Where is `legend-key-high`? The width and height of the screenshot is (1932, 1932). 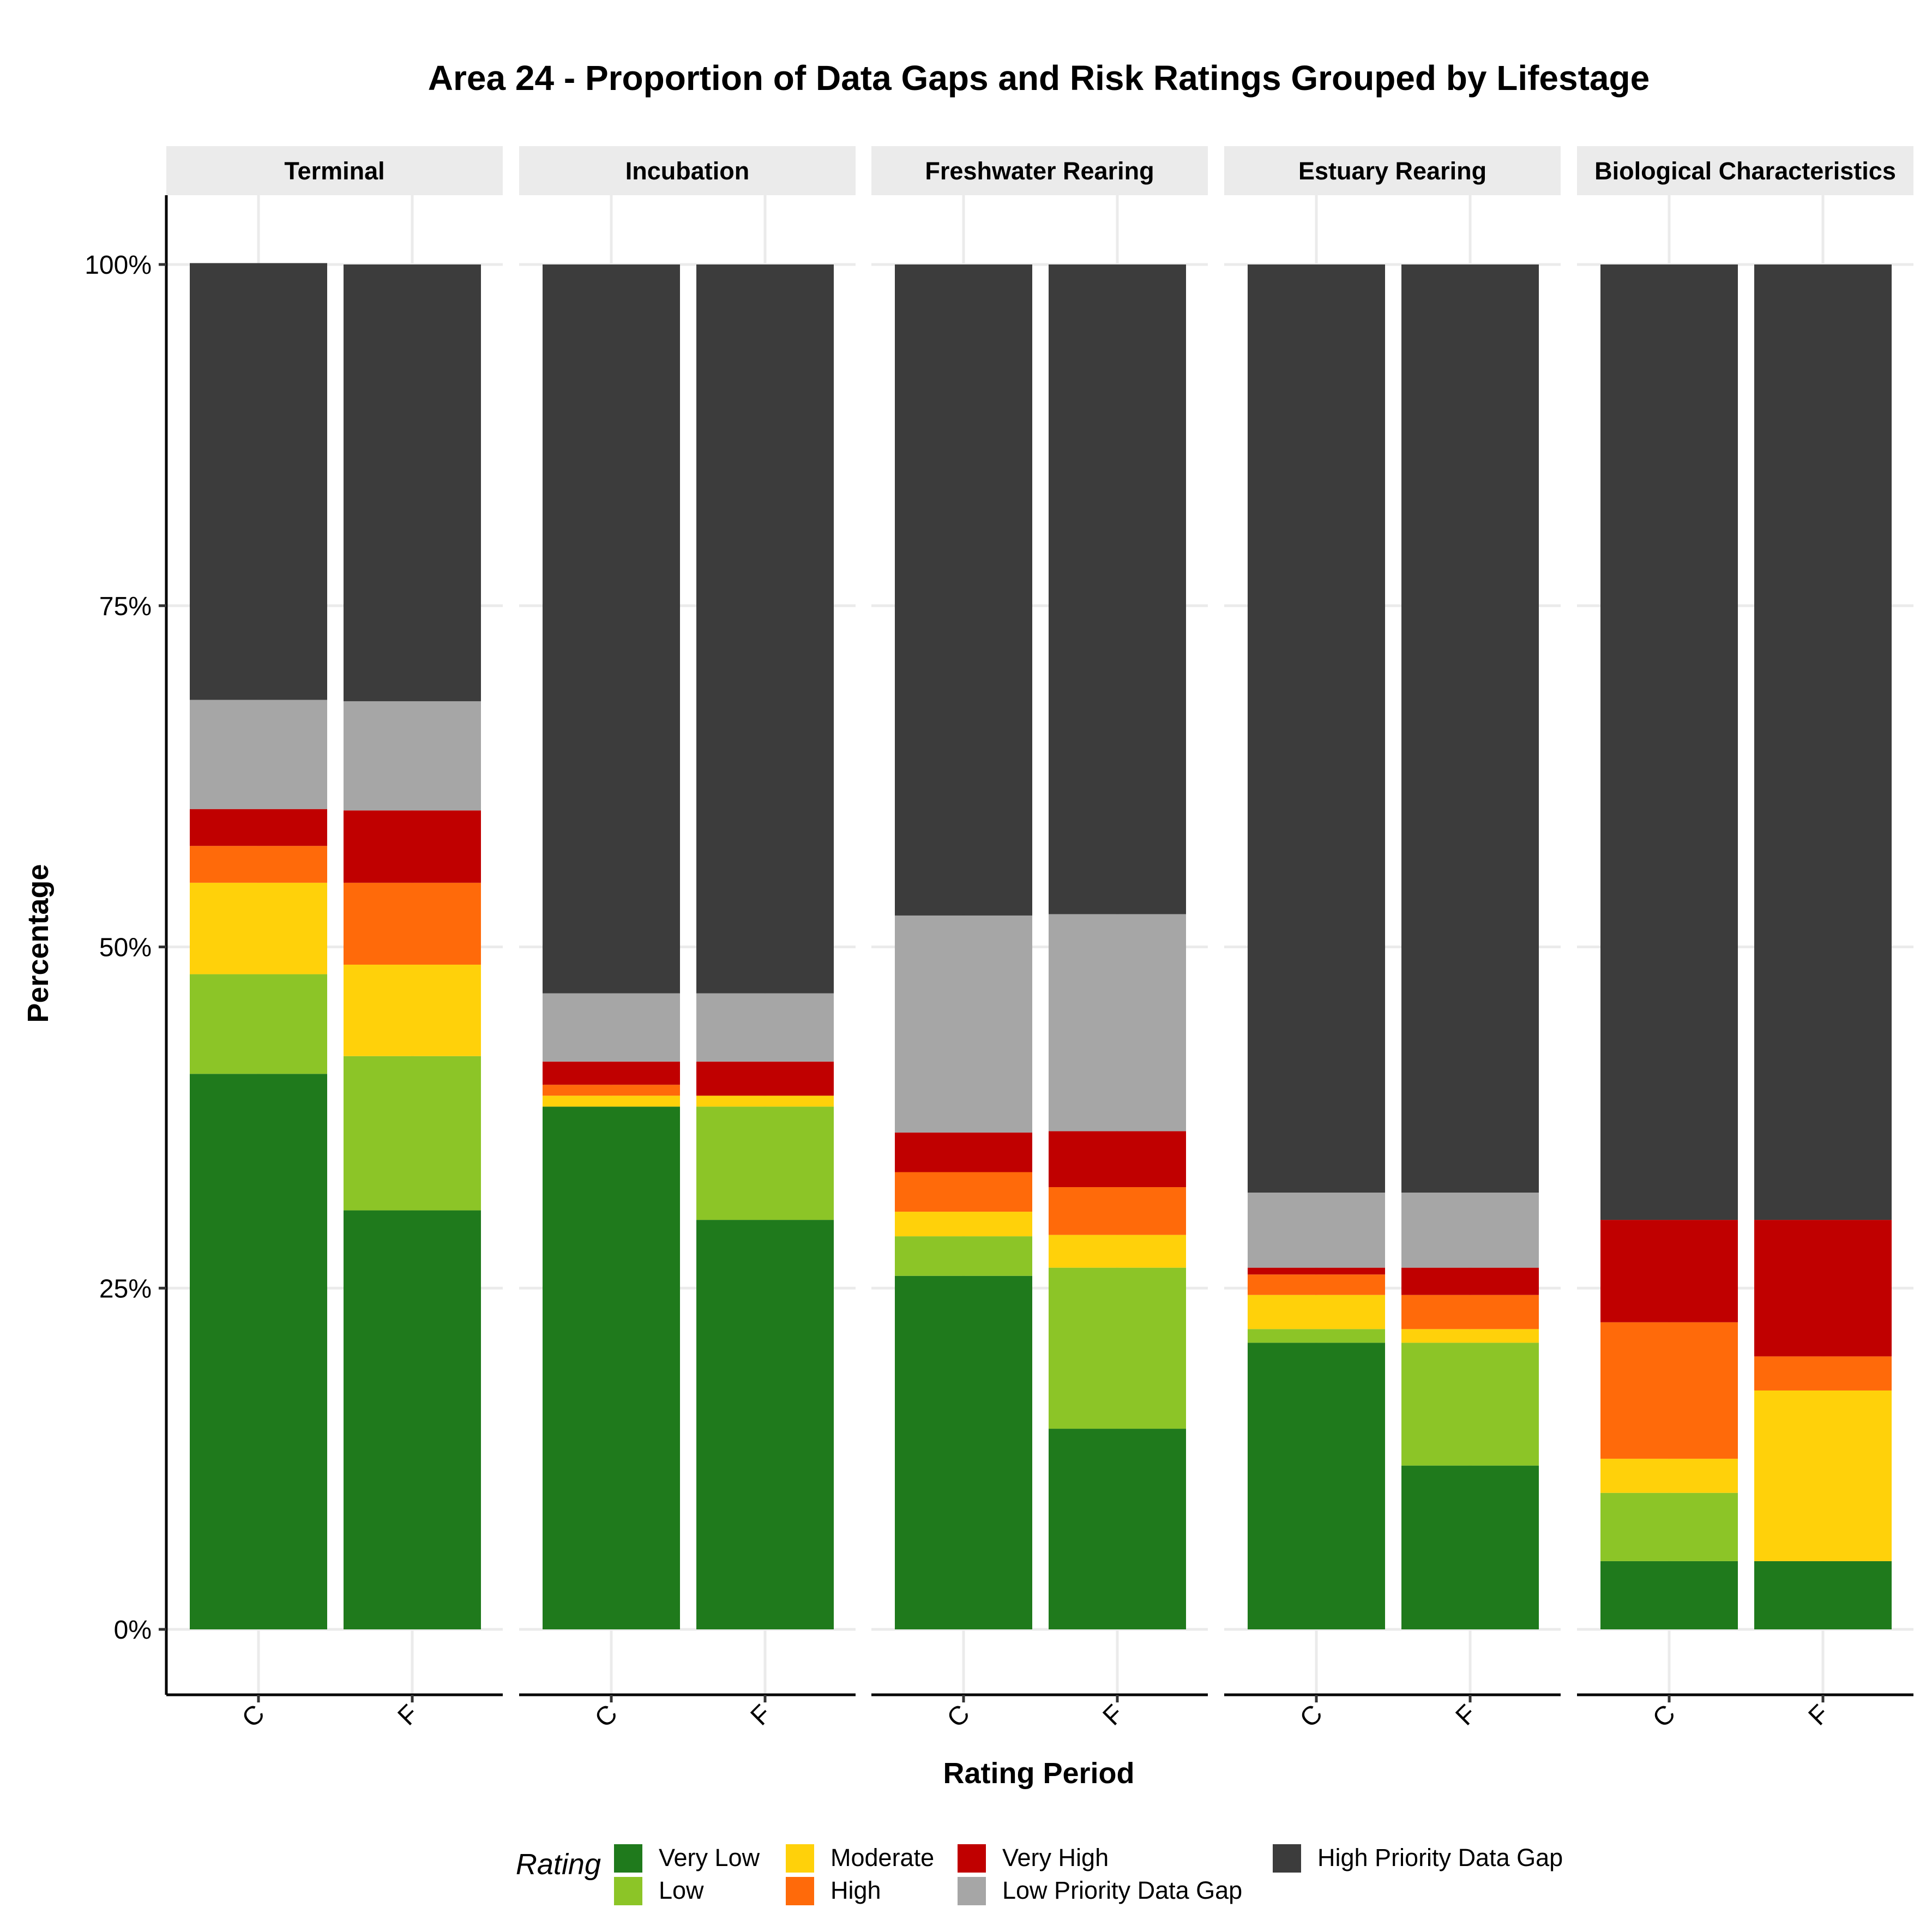
legend-key-high is located at coordinates (800, 1891).